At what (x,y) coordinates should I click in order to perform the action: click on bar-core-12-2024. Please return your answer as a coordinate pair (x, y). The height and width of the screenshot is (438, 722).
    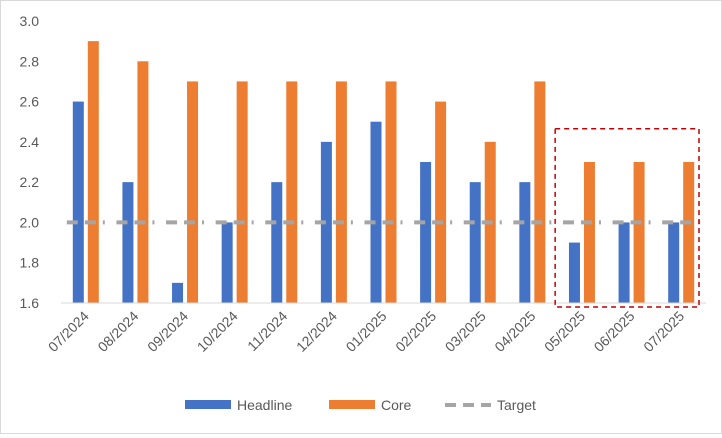
    Looking at the image, I should click on (341, 192).